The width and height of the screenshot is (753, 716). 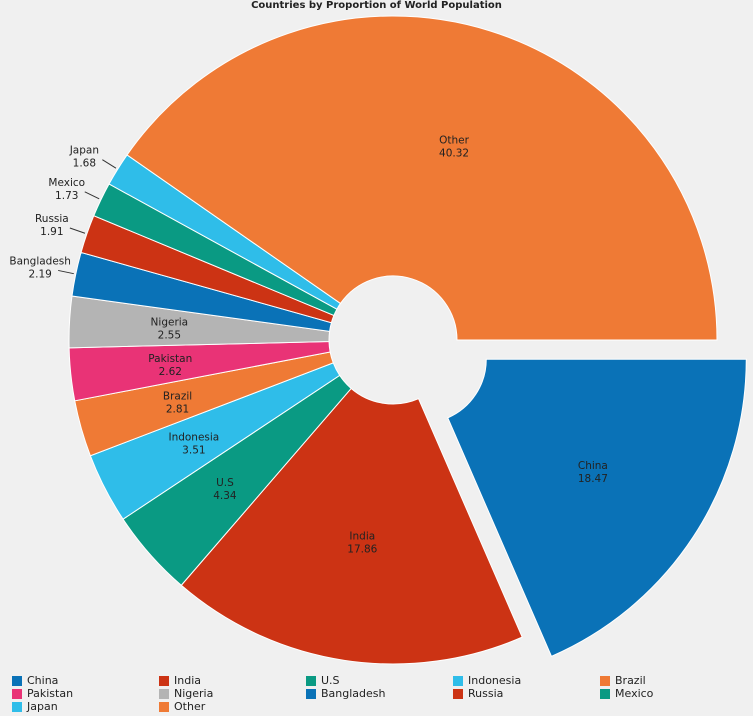 I want to click on pie-label-value: 4.34, so click(x=225, y=496).